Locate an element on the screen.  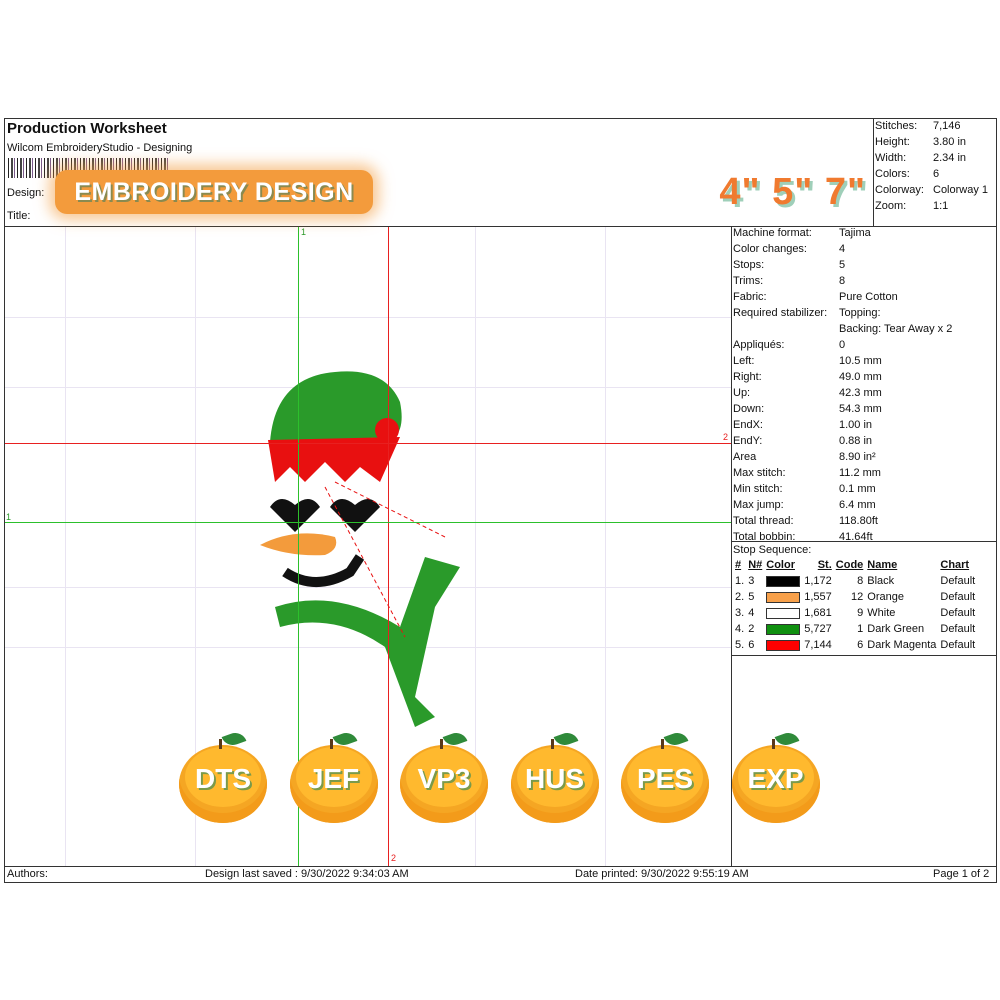
elf-hat is located at coordinates (336, 406).